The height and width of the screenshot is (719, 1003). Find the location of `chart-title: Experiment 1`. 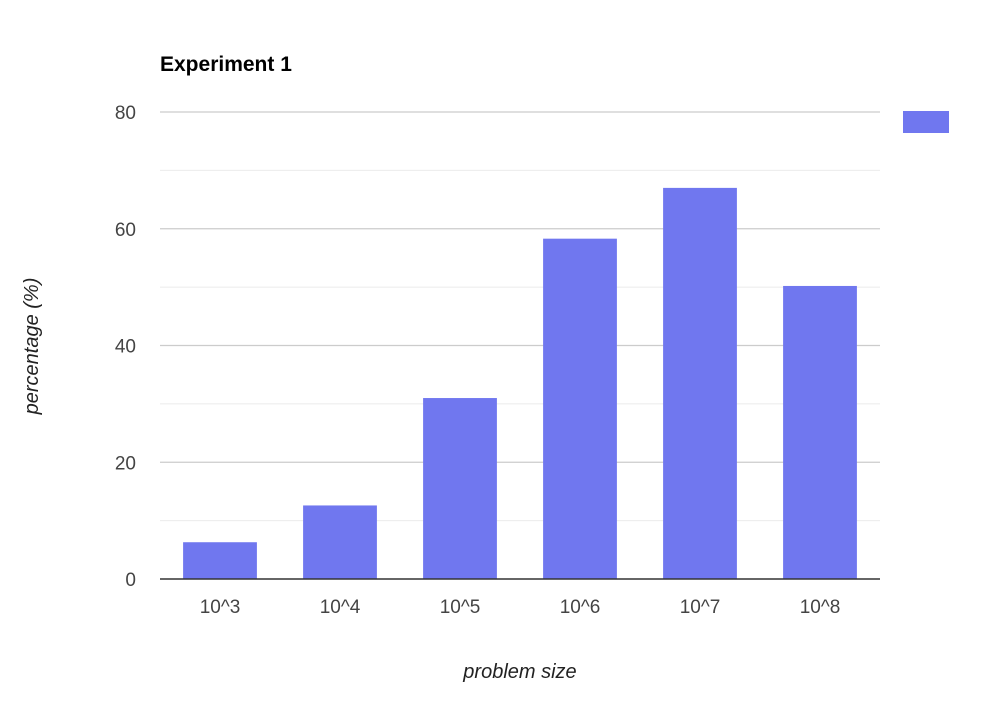

chart-title: Experiment 1 is located at coordinates (226, 64).